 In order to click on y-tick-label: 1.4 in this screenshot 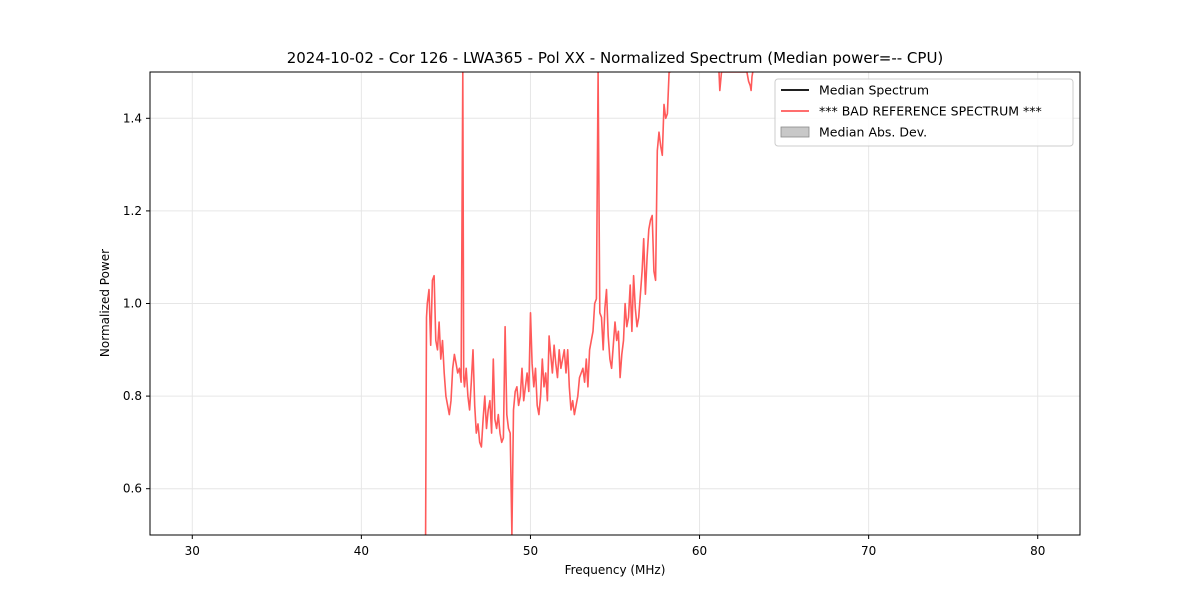, I will do `click(132, 118)`.